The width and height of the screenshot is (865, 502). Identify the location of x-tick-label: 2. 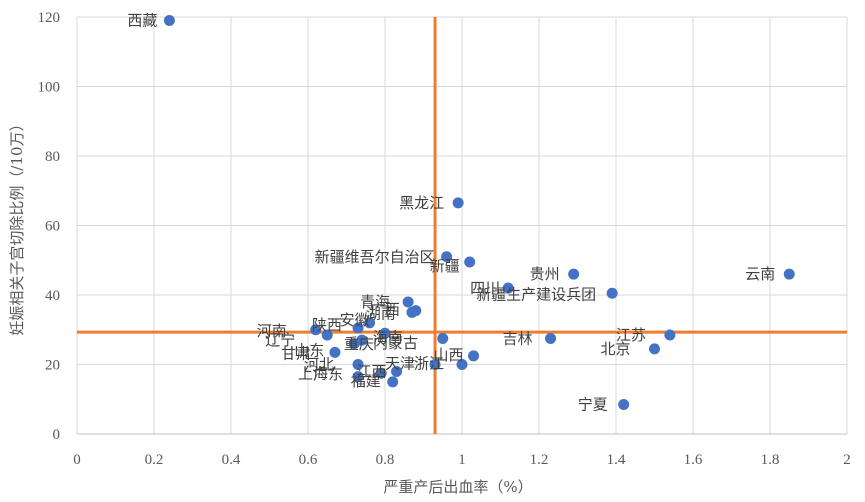
(847, 460).